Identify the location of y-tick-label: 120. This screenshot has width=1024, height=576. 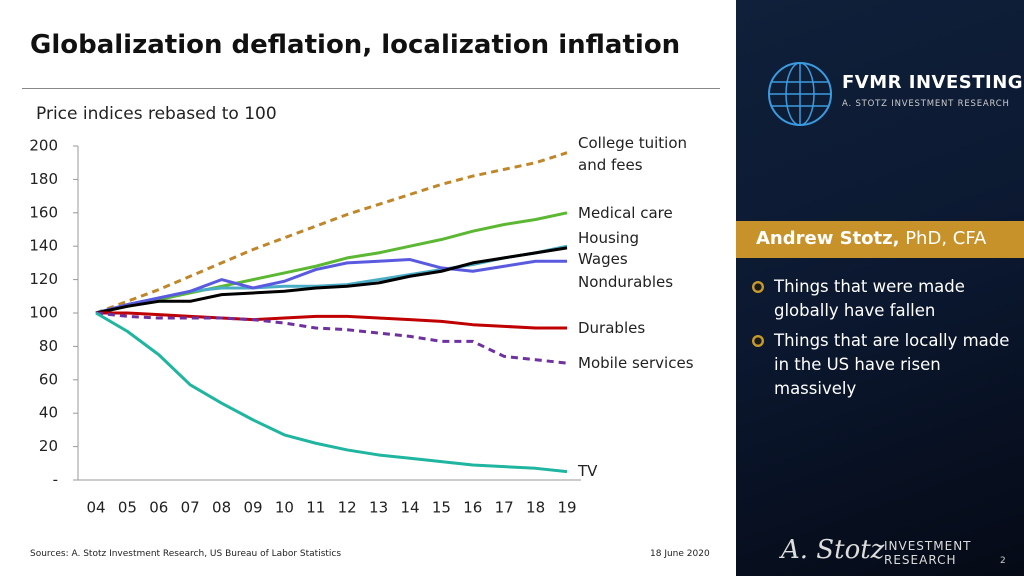
(43, 279).